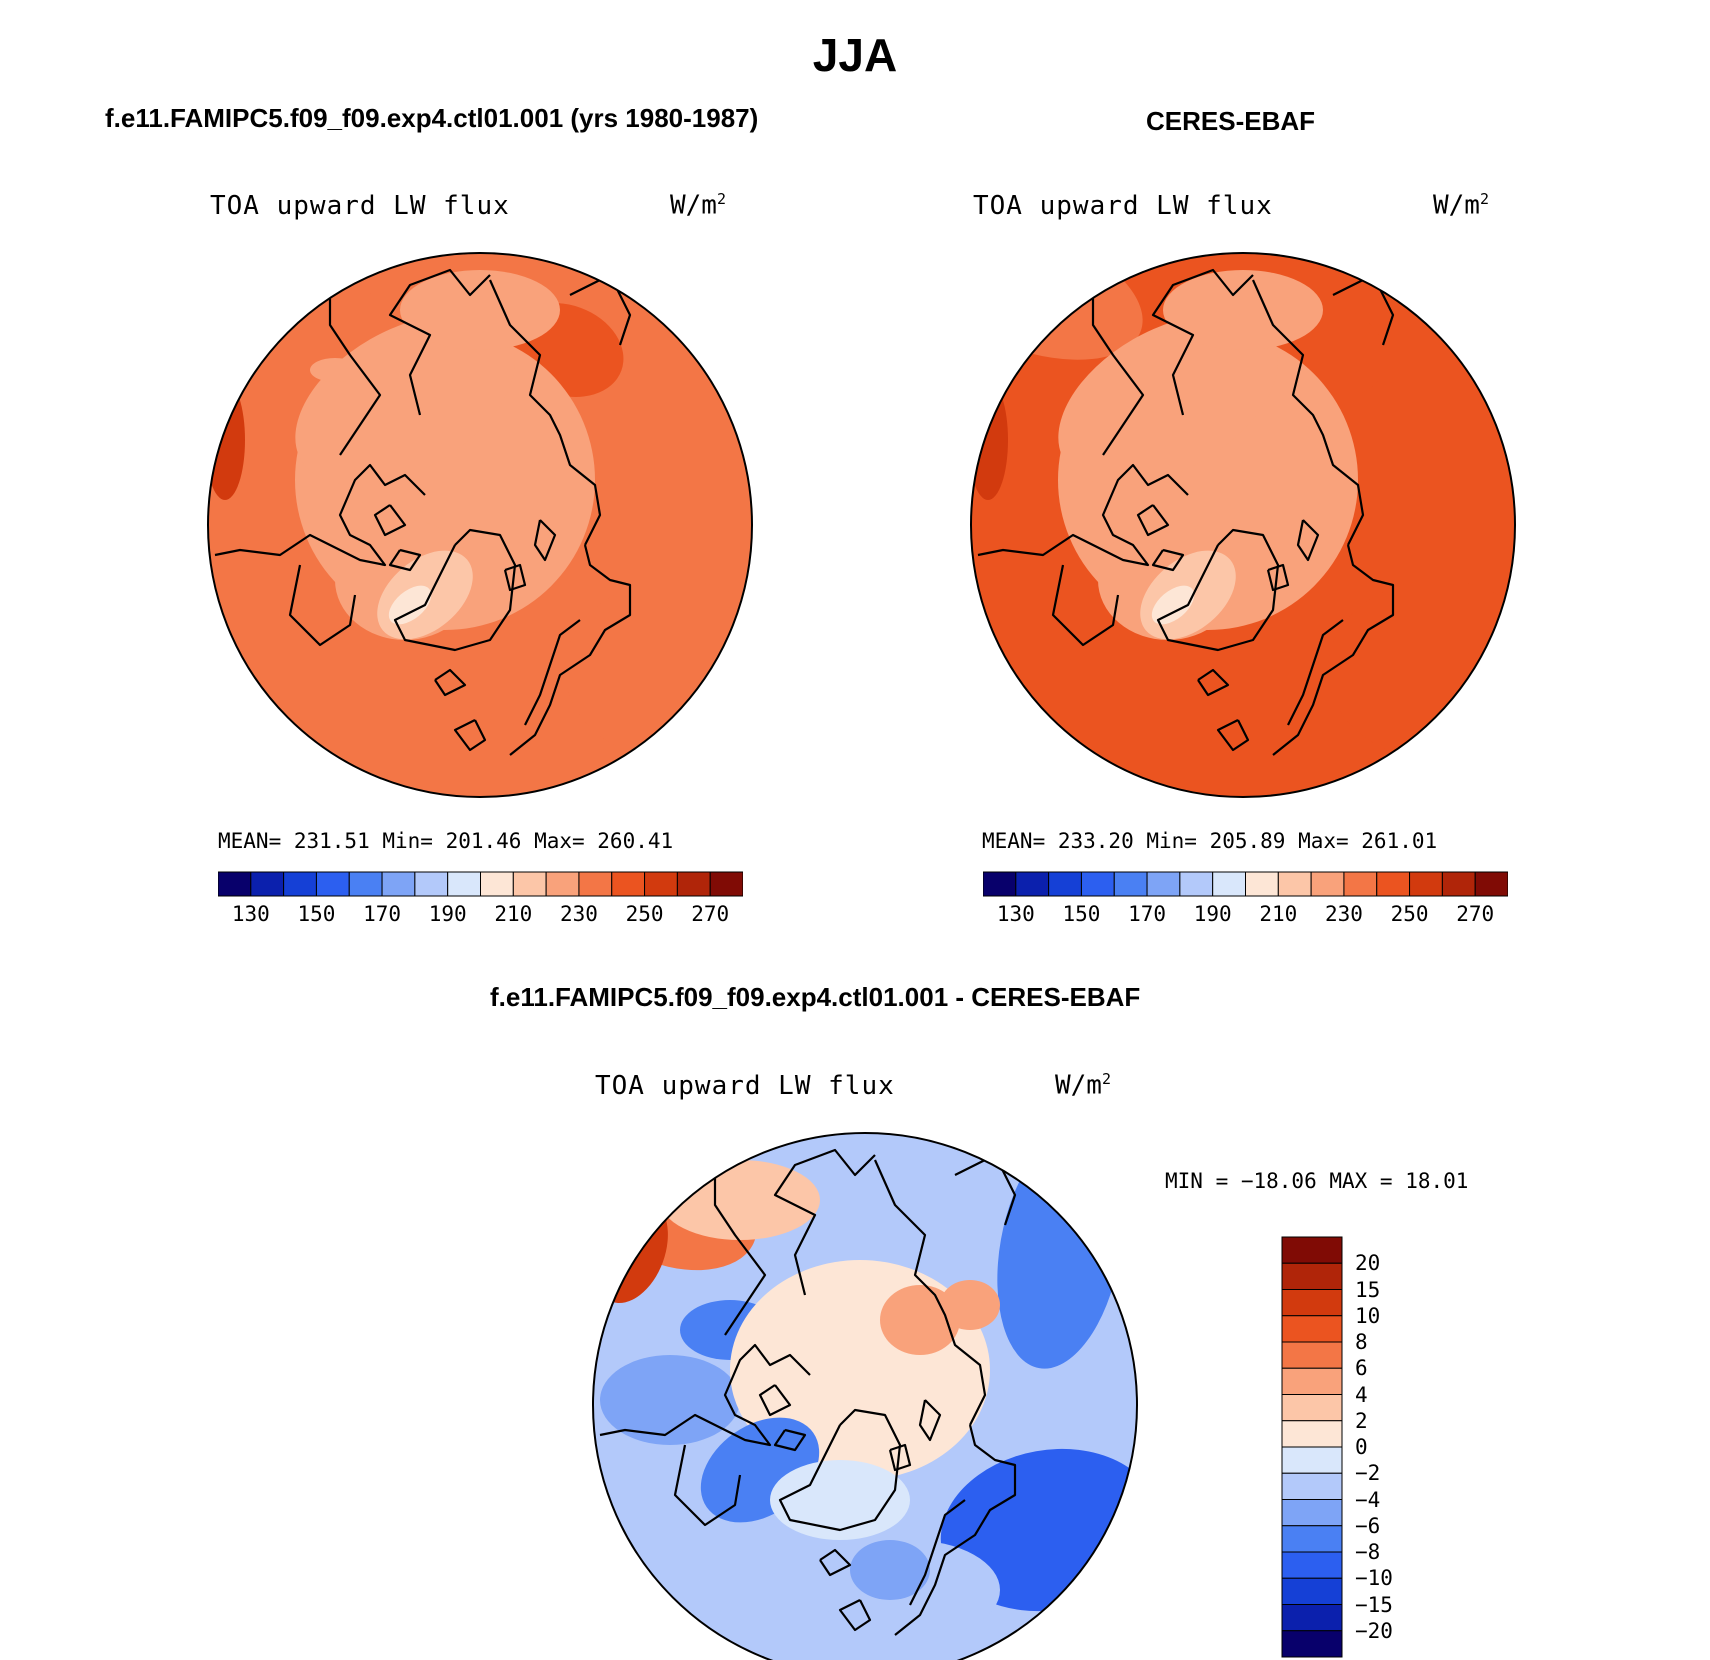  I want to click on figure-title: JJA, so click(855, 55).